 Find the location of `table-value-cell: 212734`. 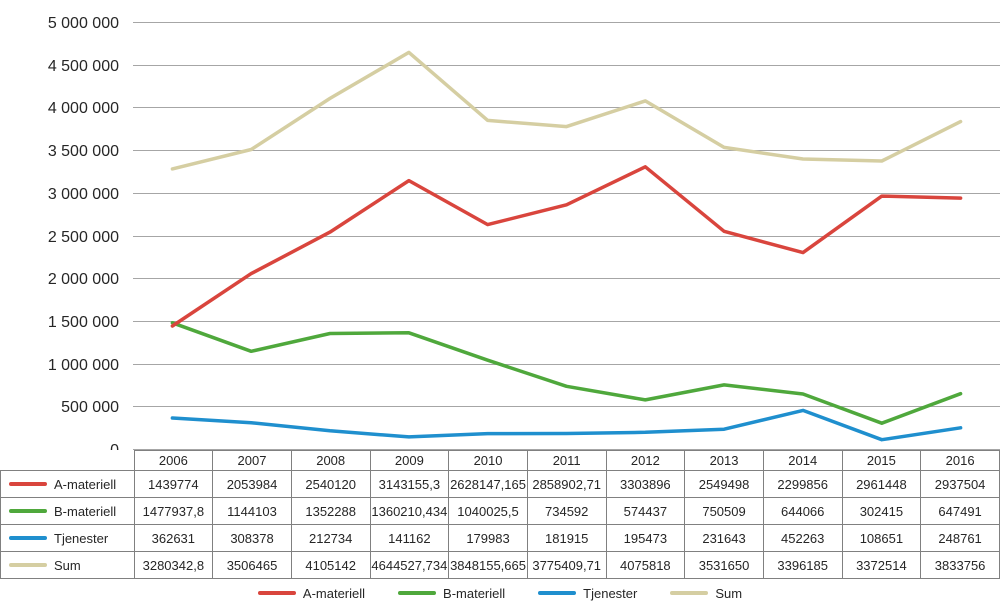

table-value-cell: 212734 is located at coordinates (330, 538).